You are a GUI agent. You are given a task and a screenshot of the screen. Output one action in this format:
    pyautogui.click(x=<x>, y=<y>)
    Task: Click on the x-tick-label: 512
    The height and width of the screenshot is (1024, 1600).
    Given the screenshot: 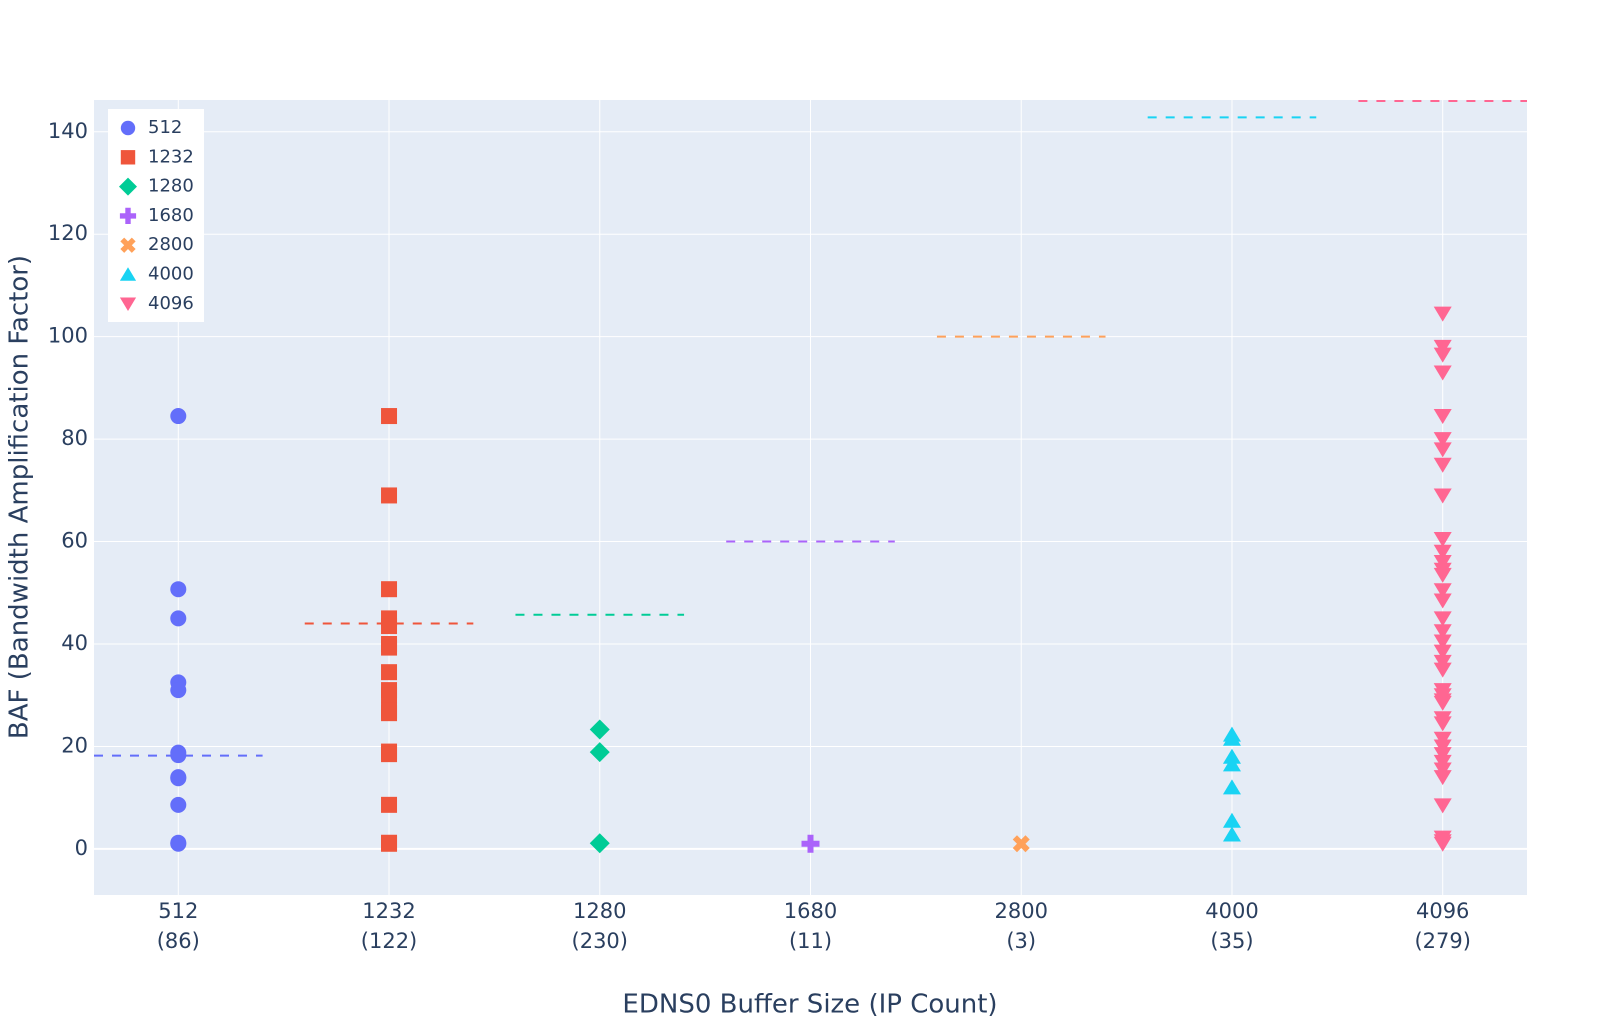 What is the action you would take?
    pyautogui.click(x=178, y=911)
    